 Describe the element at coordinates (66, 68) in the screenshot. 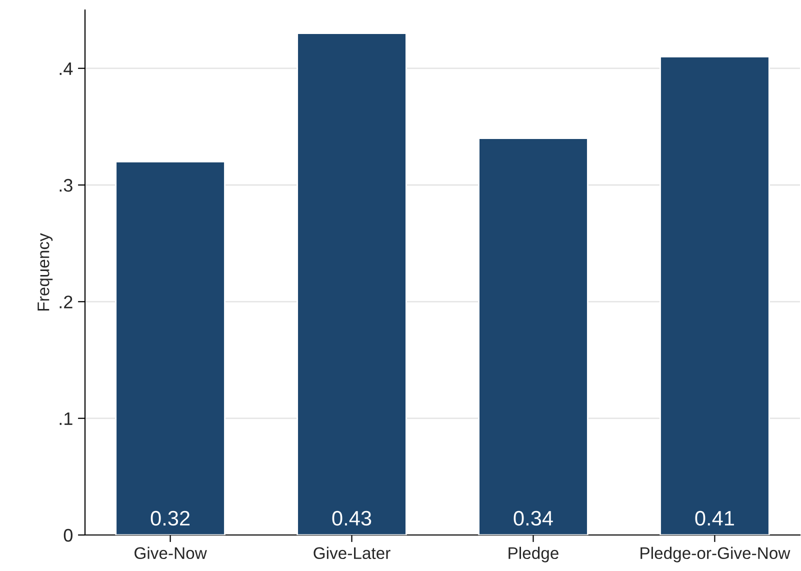

I see `y-tick-label: .4` at that location.